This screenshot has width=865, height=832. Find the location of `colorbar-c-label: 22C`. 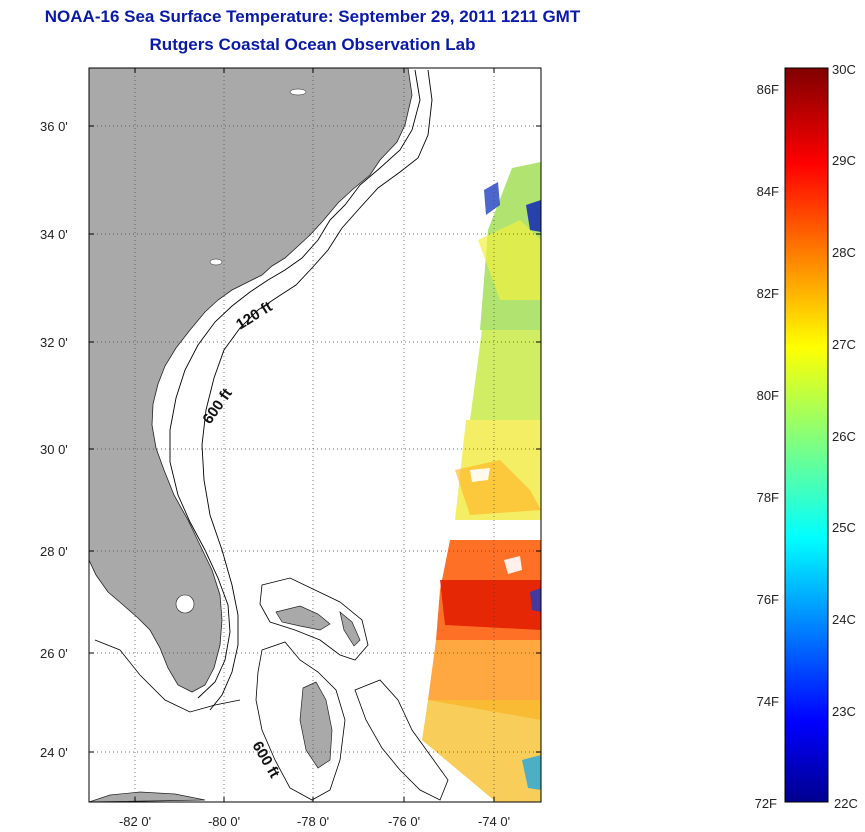

colorbar-c-label: 22C is located at coordinates (846, 803).